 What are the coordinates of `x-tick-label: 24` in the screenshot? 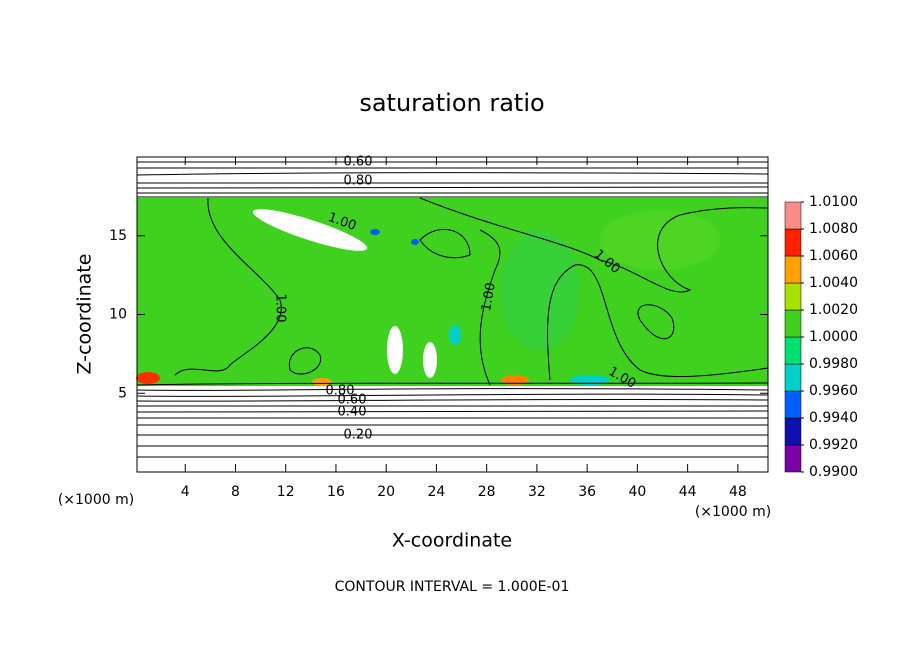 It's located at (437, 492).